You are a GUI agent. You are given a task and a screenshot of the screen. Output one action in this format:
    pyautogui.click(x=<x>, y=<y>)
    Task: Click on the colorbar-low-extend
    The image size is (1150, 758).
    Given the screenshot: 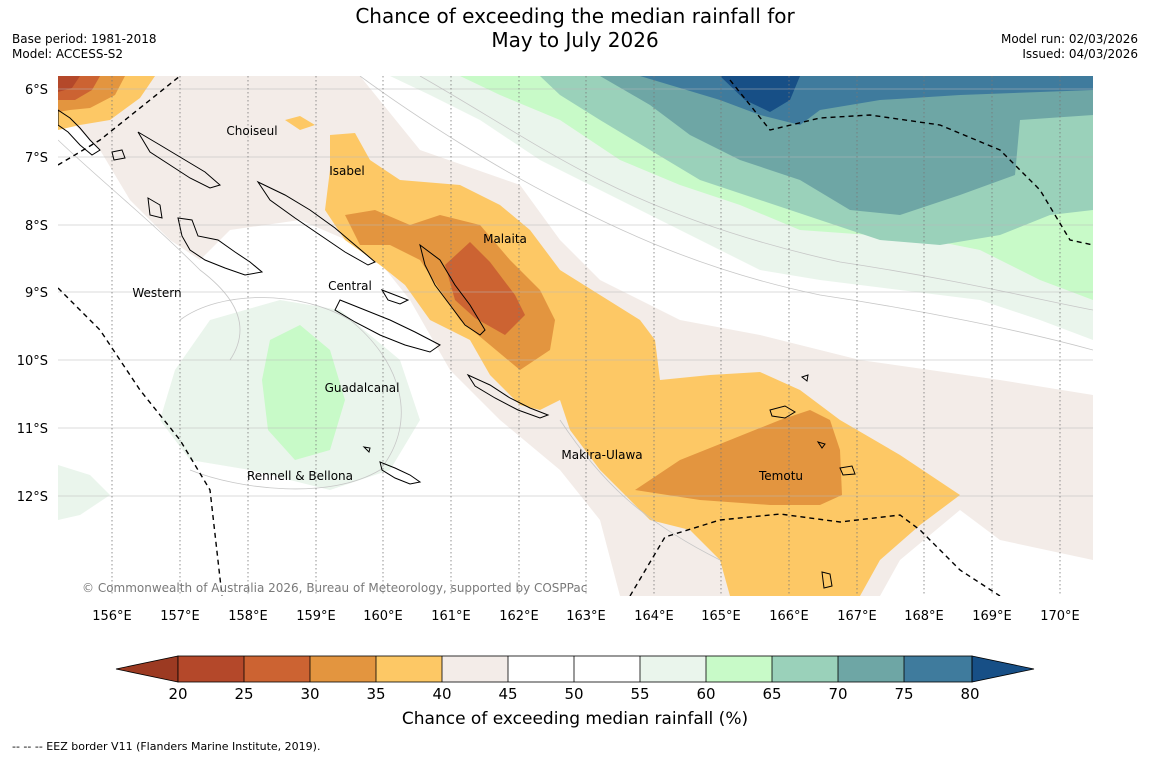 What is the action you would take?
    pyautogui.click(x=147, y=669)
    